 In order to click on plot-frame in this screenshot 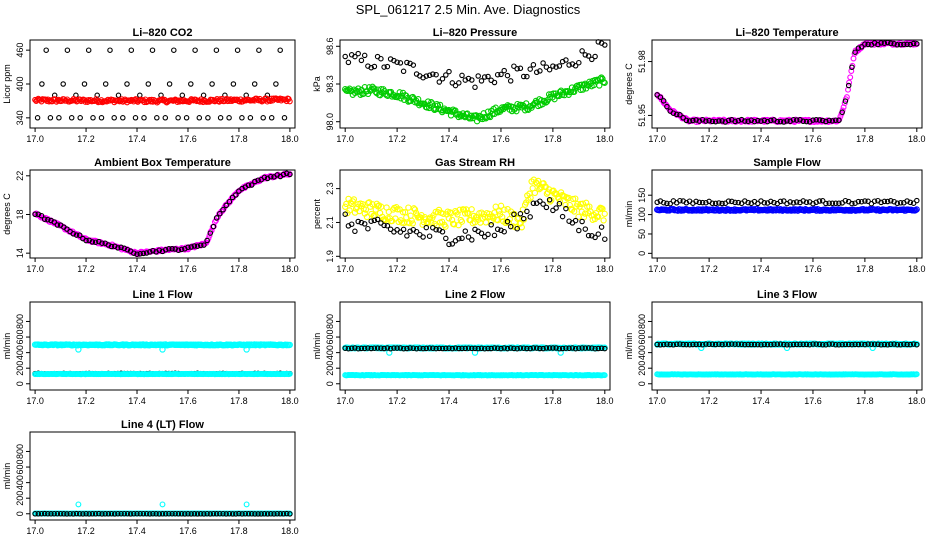, I will do `click(475, 214)`.